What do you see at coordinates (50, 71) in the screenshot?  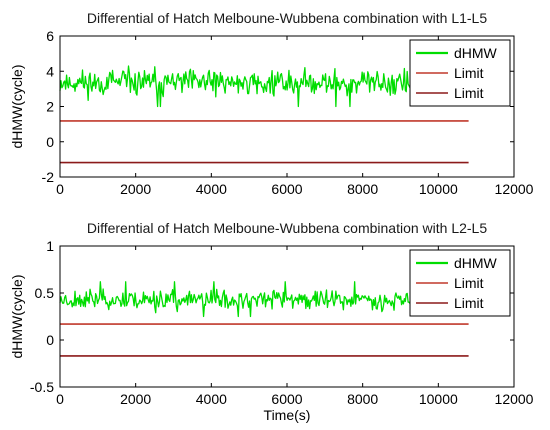 I see `y-tick-label: 4` at bounding box center [50, 71].